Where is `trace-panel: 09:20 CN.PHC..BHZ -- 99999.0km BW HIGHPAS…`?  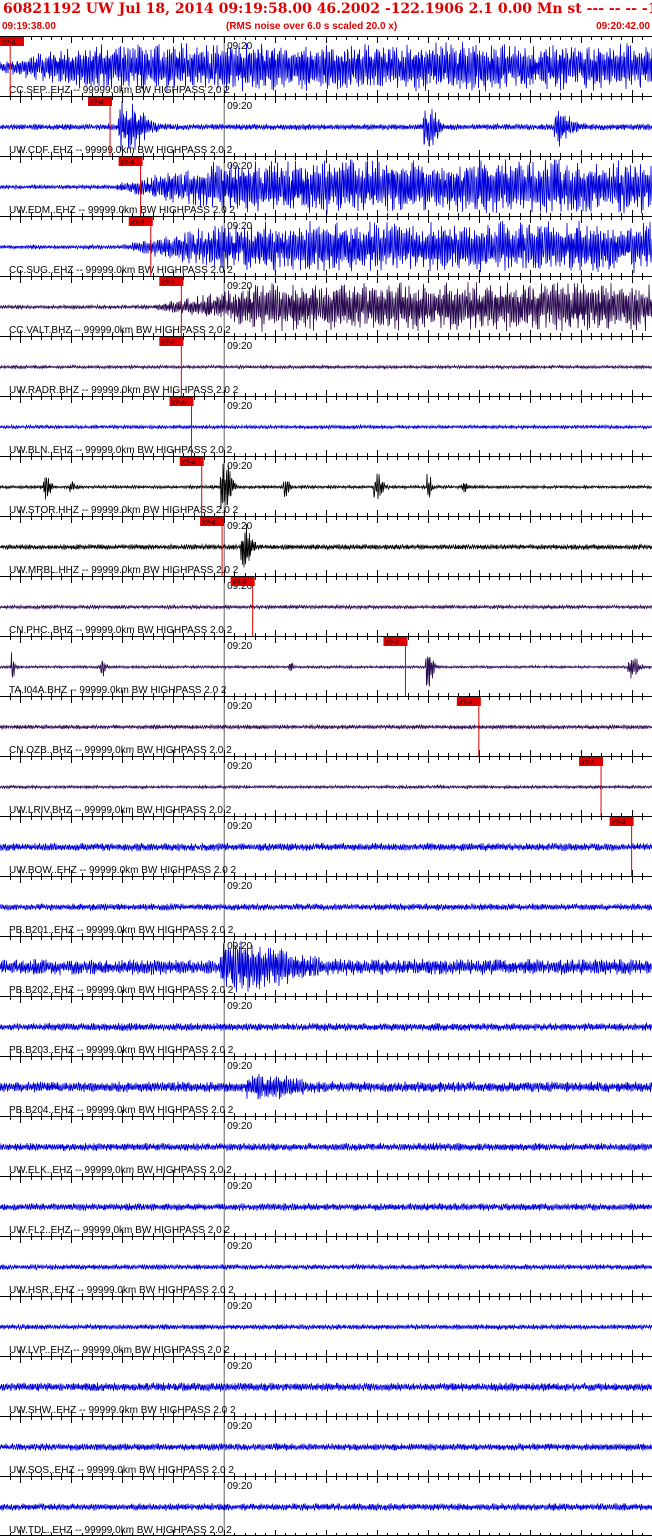 trace-panel: 09:20 CN.PHC..BHZ -- 99999.0km BW HIGHPAS… is located at coordinates (326, 606).